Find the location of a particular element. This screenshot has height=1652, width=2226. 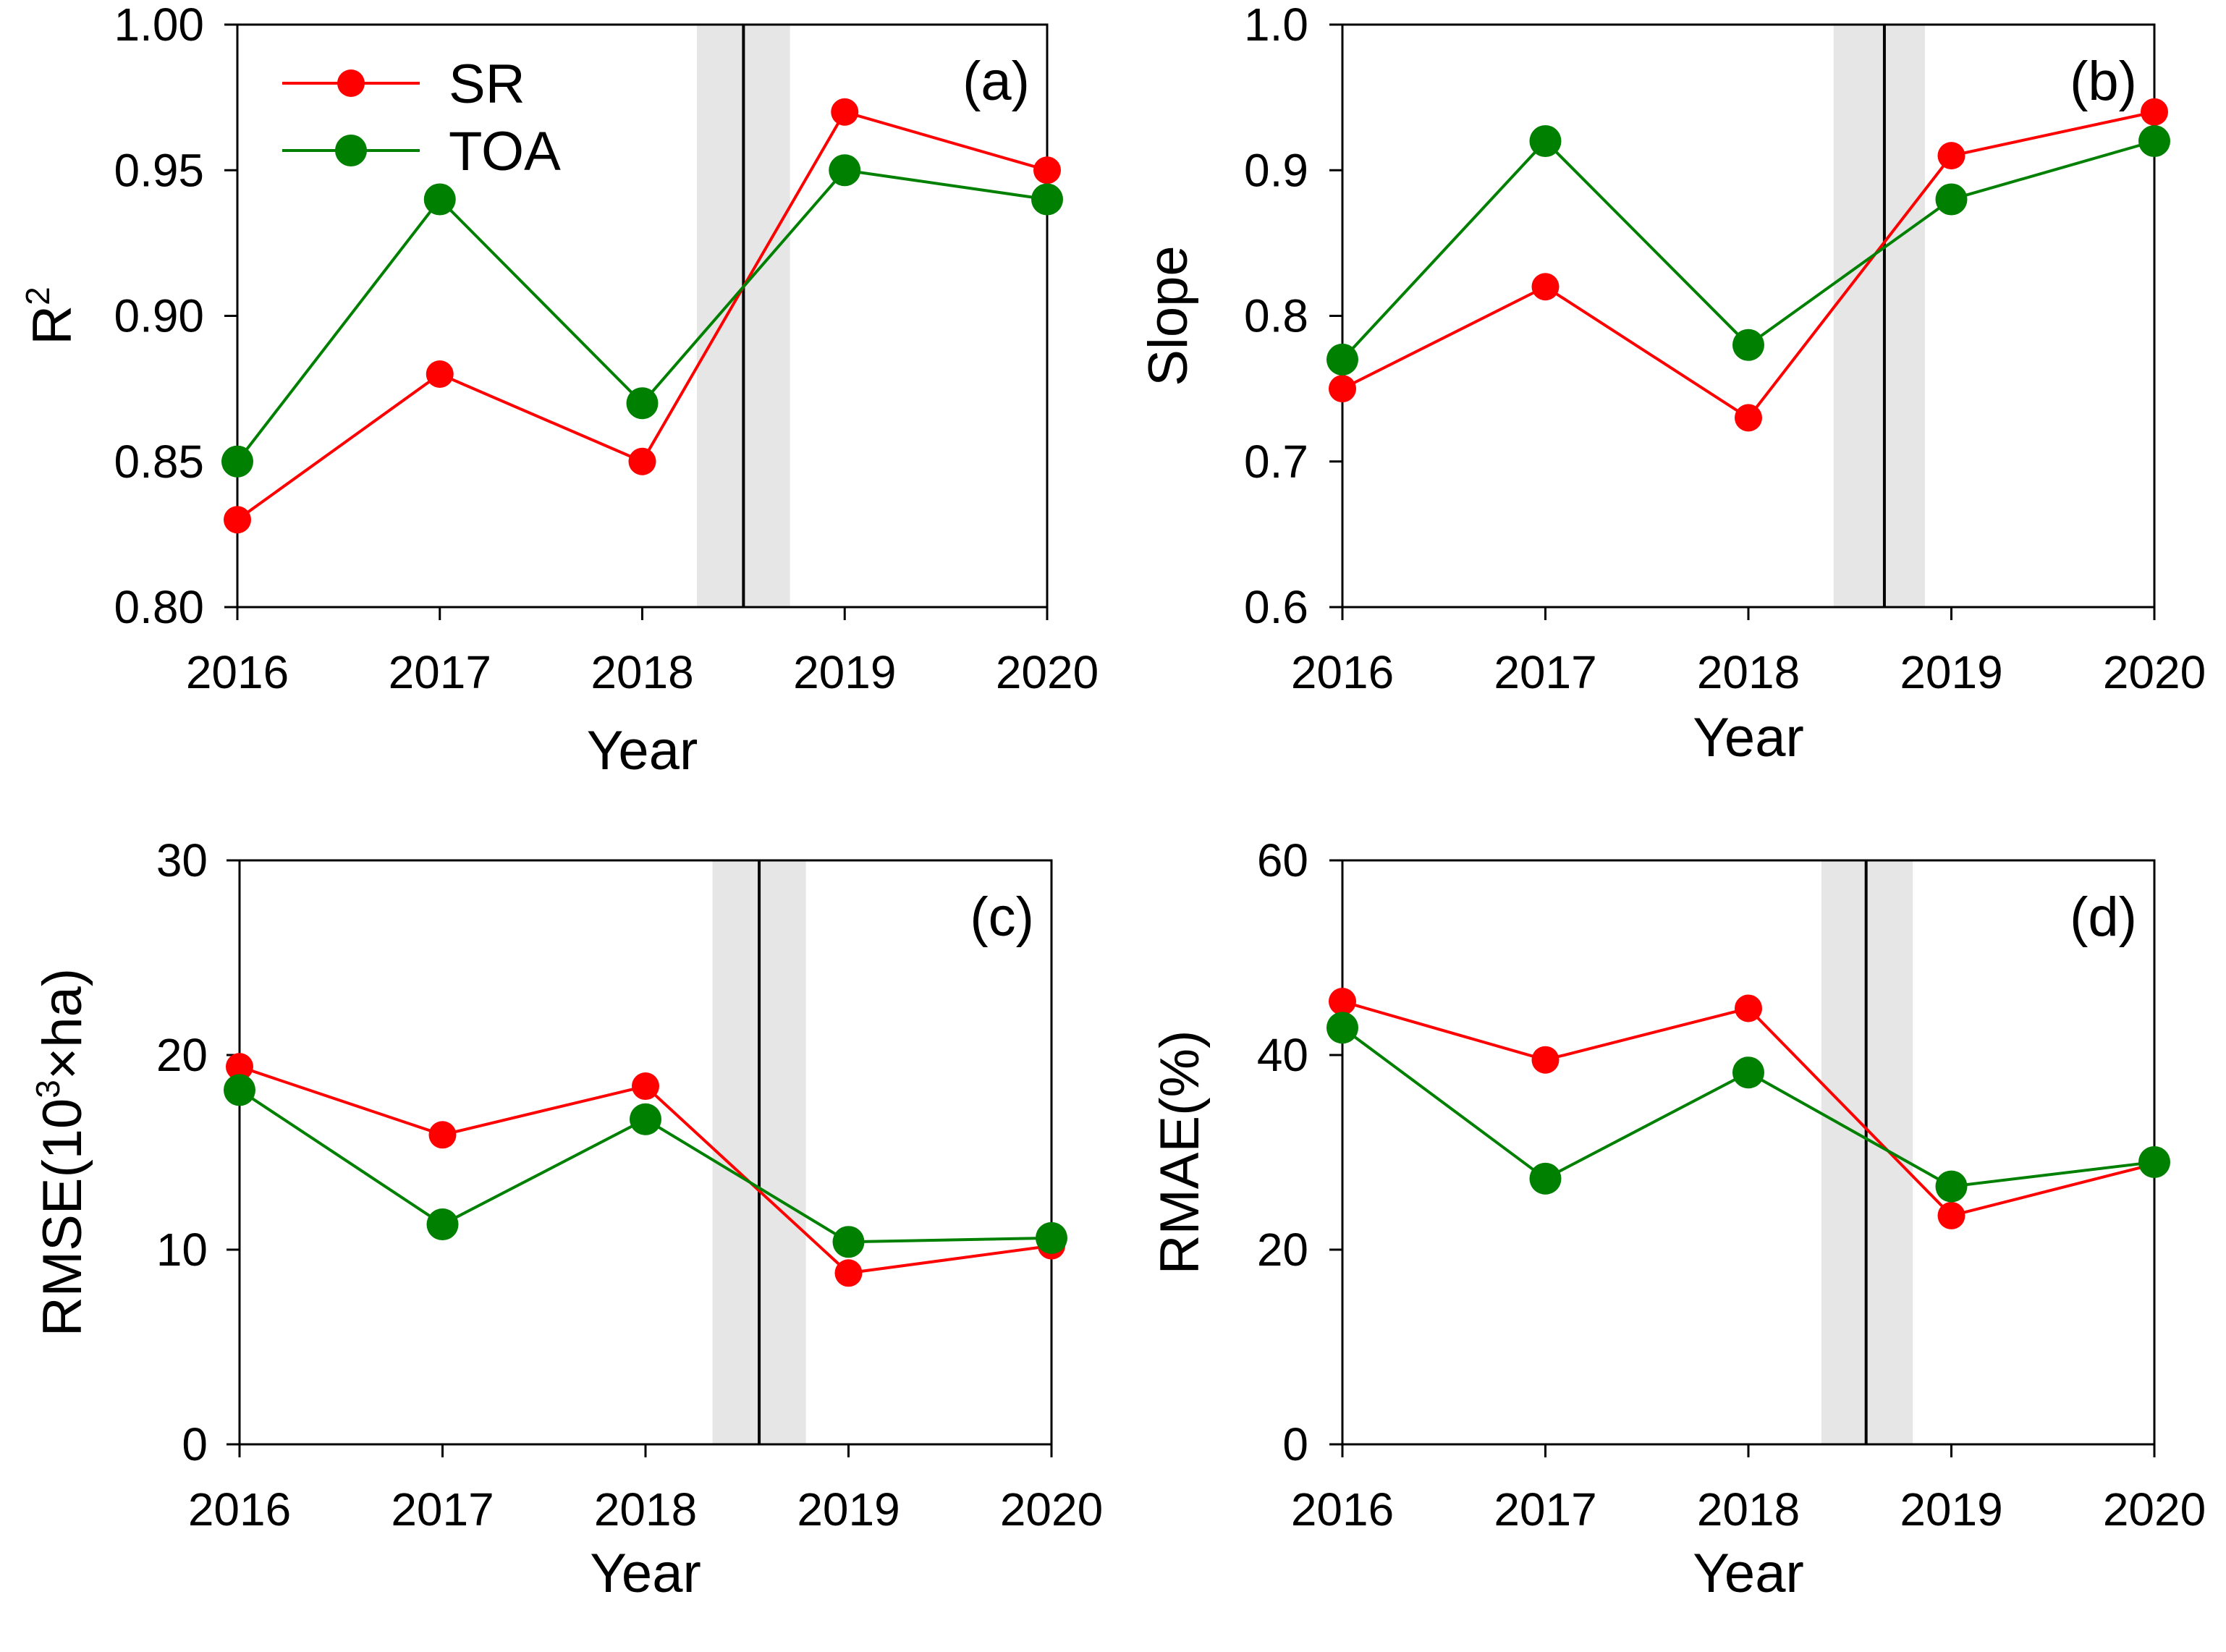

y-tick-label: 0.85 is located at coordinates (159, 462).